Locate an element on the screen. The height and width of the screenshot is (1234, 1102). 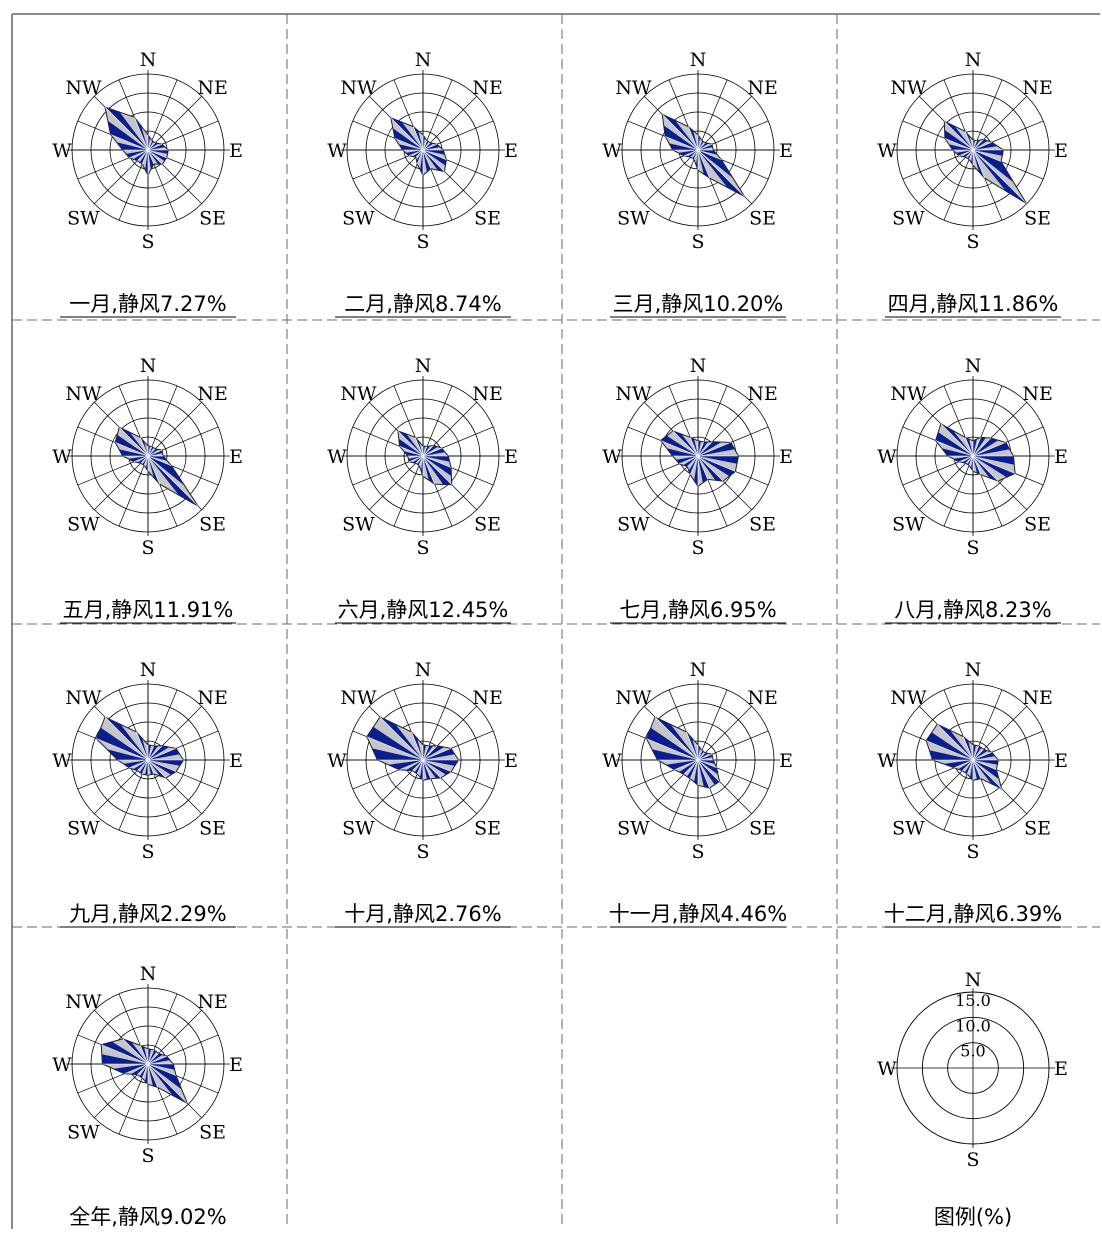
rose-segment-wsw is located at coordinates (963, 459).